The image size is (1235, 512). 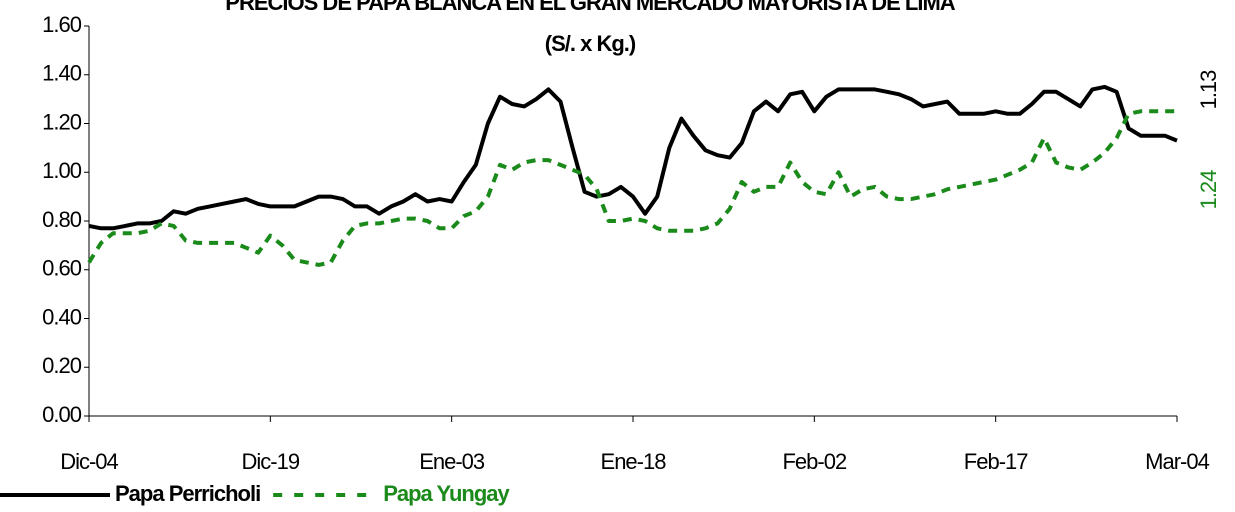 What do you see at coordinates (1177, 461) in the screenshot?
I see `x-tick-label: Mar-04` at bounding box center [1177, 461].